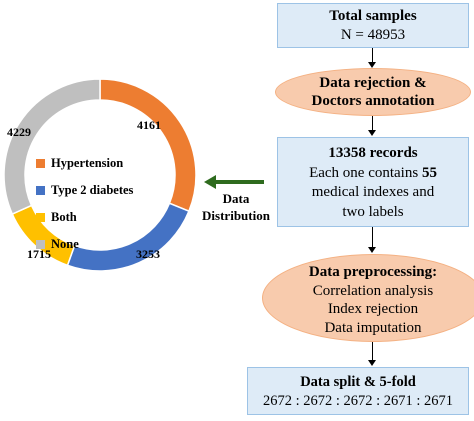  Describe the element at coordinates (373, 153) in the screenshot. I see `records-title: 13358 records` at that location.